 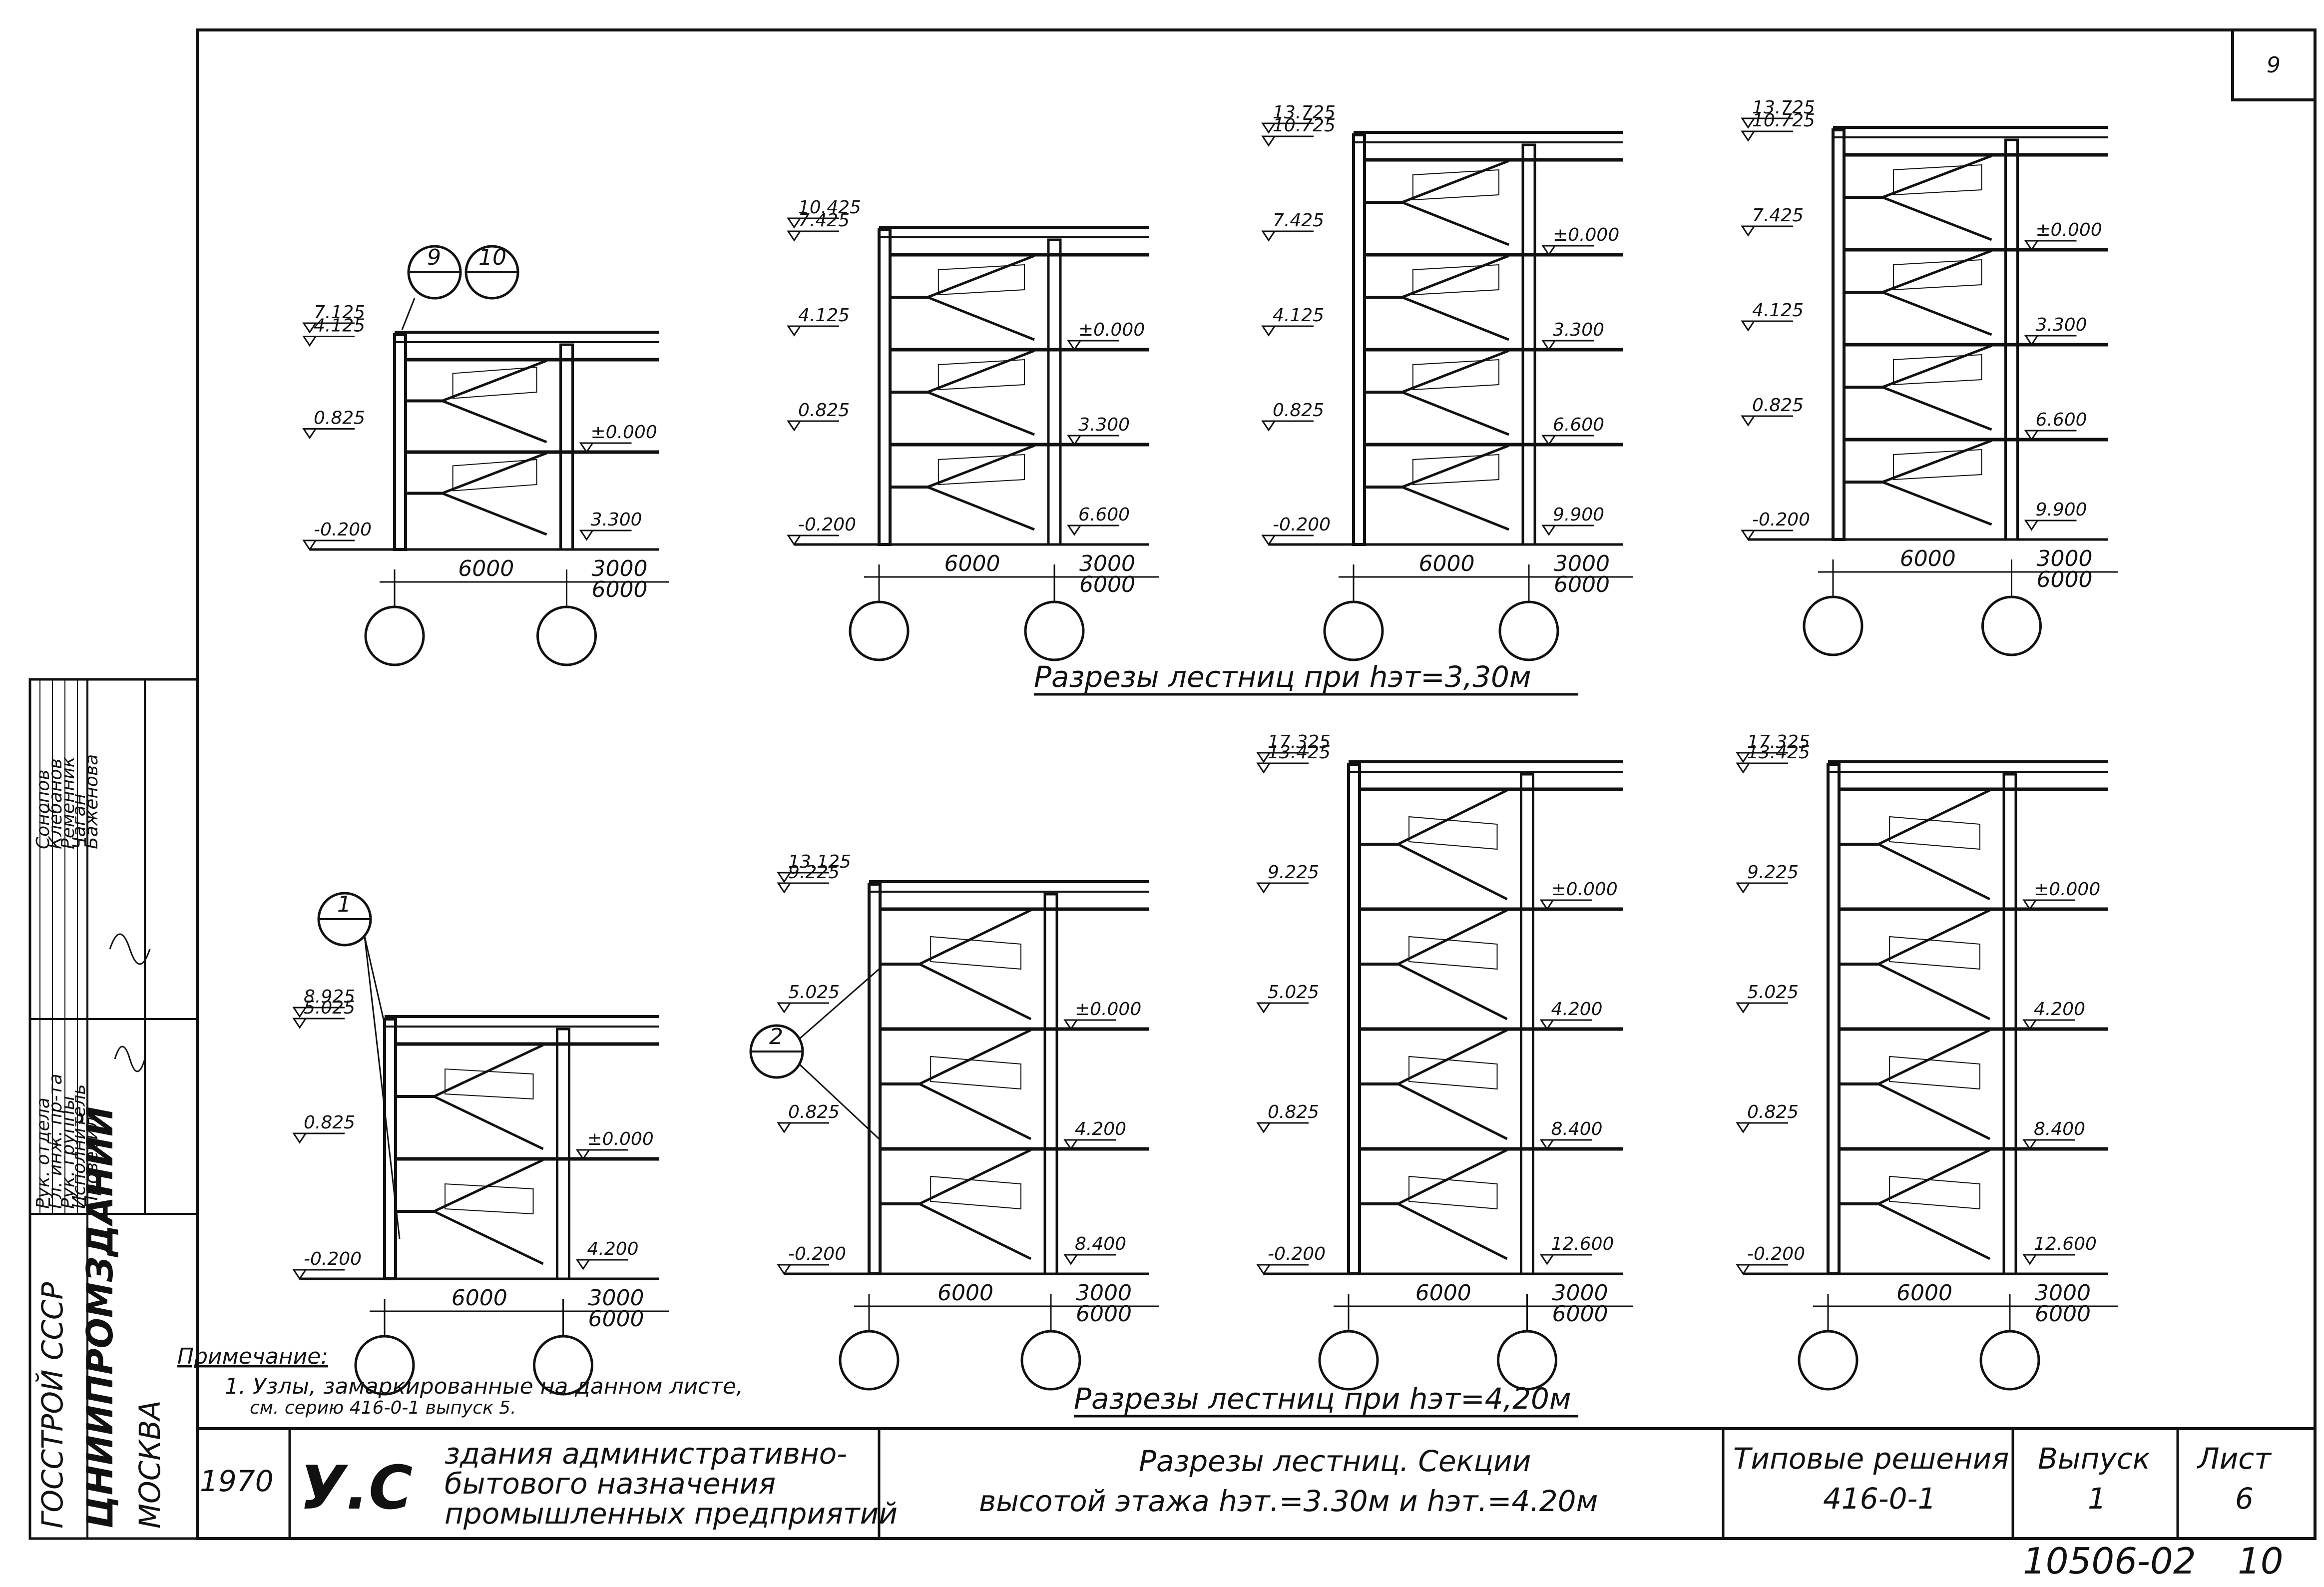 What do you see at coordinates (1323, 1399) in the screenshot?
I see `caption-bottom: Разрезы лестниц при hэт=4,20м` at bounding box center [1323, 1399].